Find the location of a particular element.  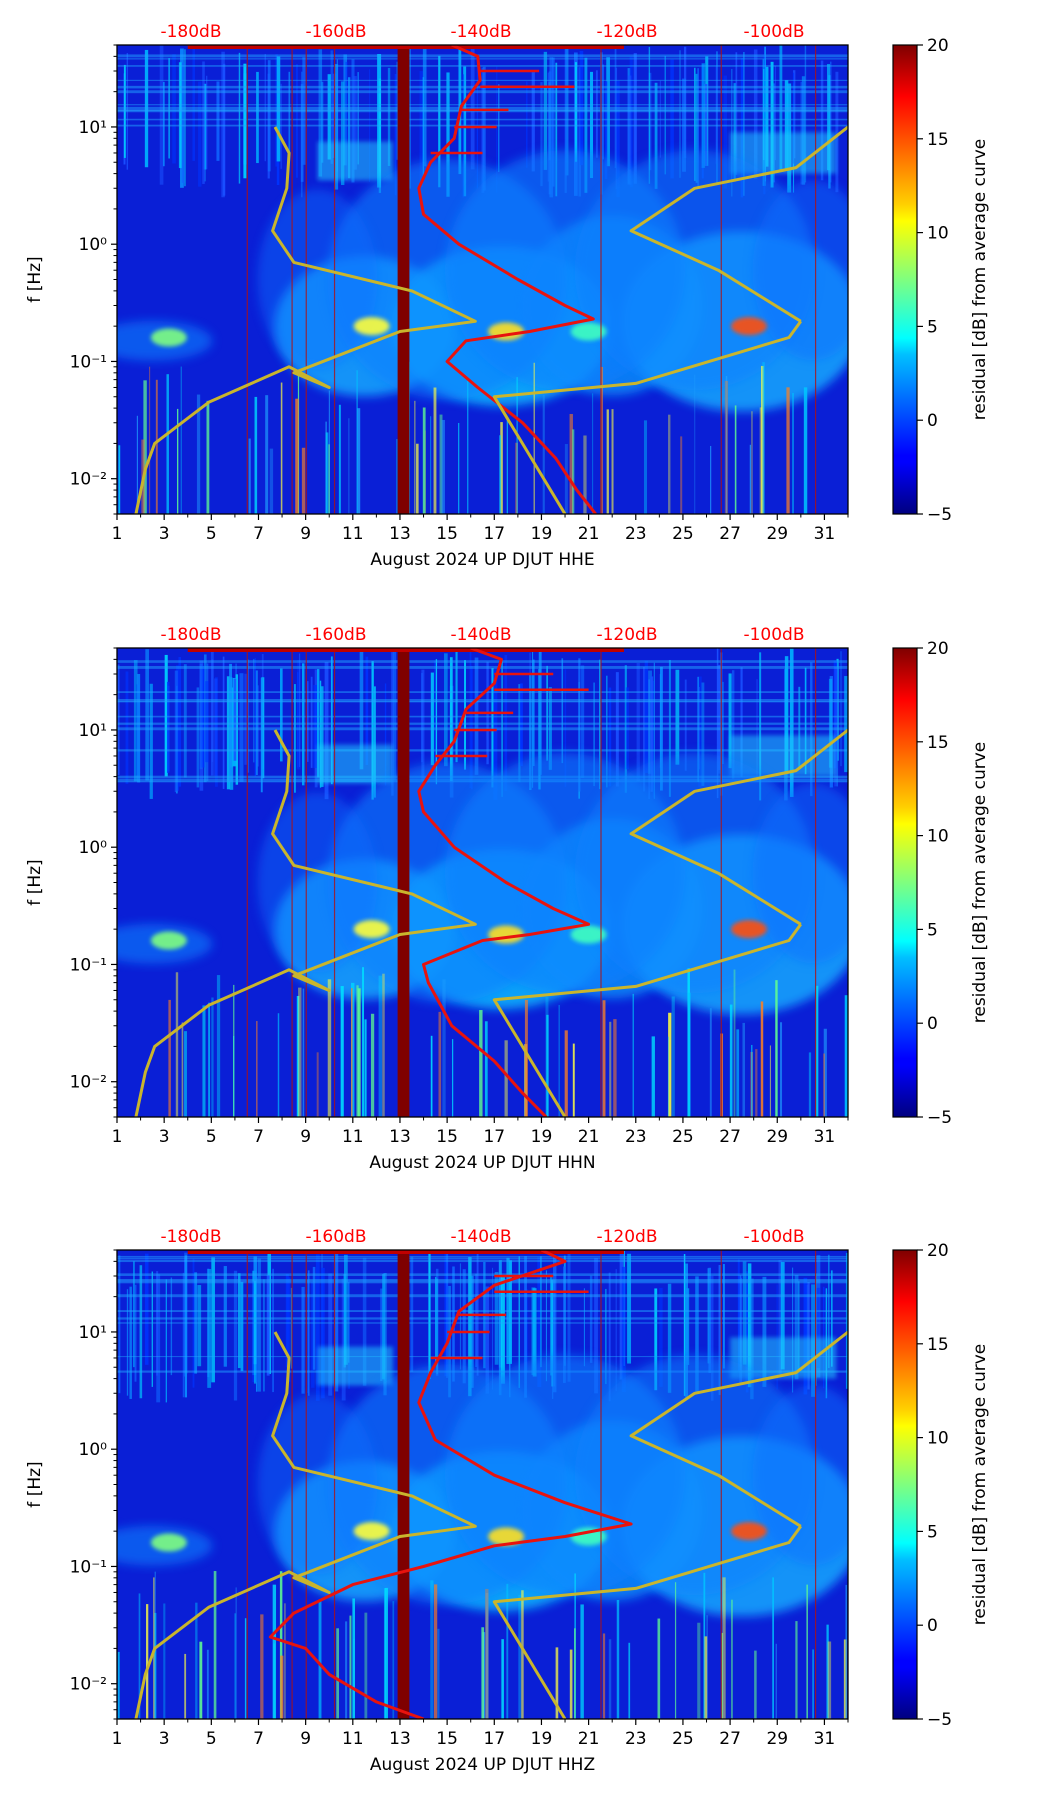

colorbar-tick-label: −5 is located at coordinates (939, 1118).